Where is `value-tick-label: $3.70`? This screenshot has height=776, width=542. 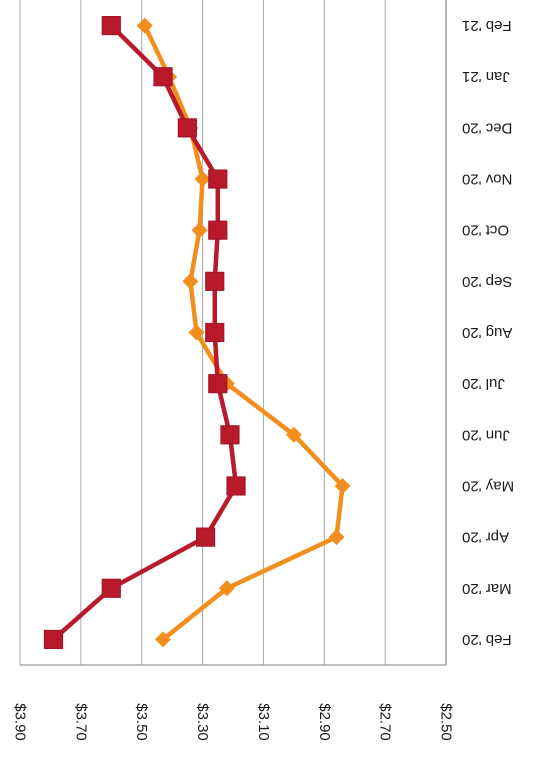
value-tick-label: $3.70 is located at coordinates (80, 722).